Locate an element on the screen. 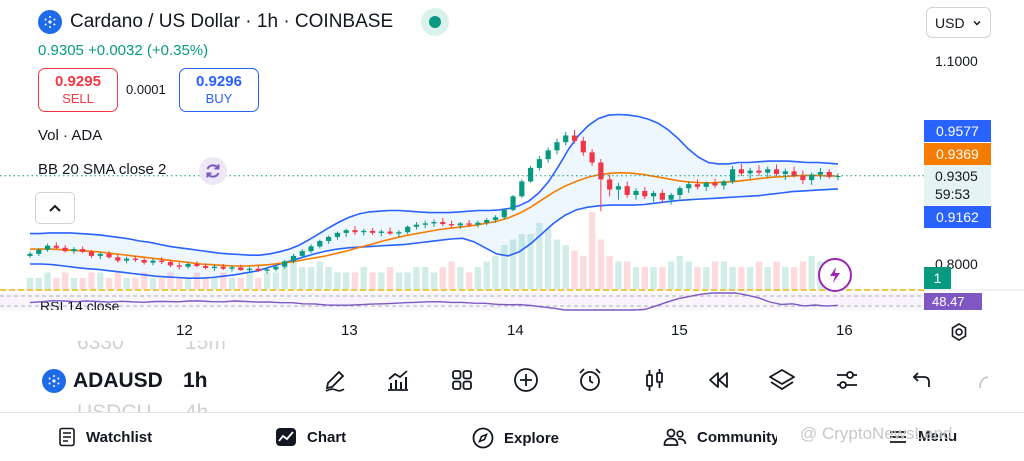 This screenshot has width=1024, height=461. market-status-dot is located at coordinates (435, 22).